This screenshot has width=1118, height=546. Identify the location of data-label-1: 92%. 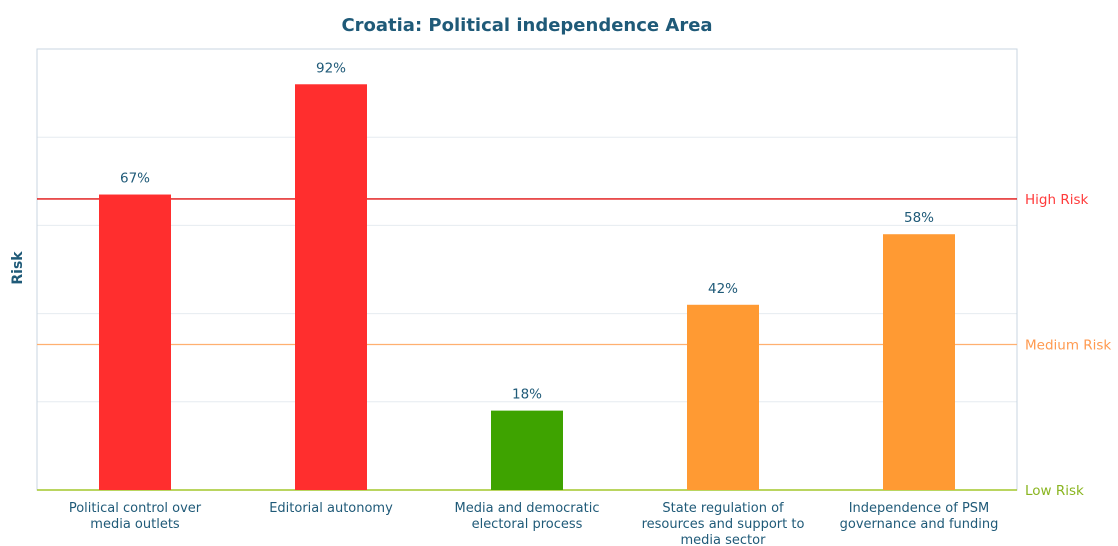
(331, 68).